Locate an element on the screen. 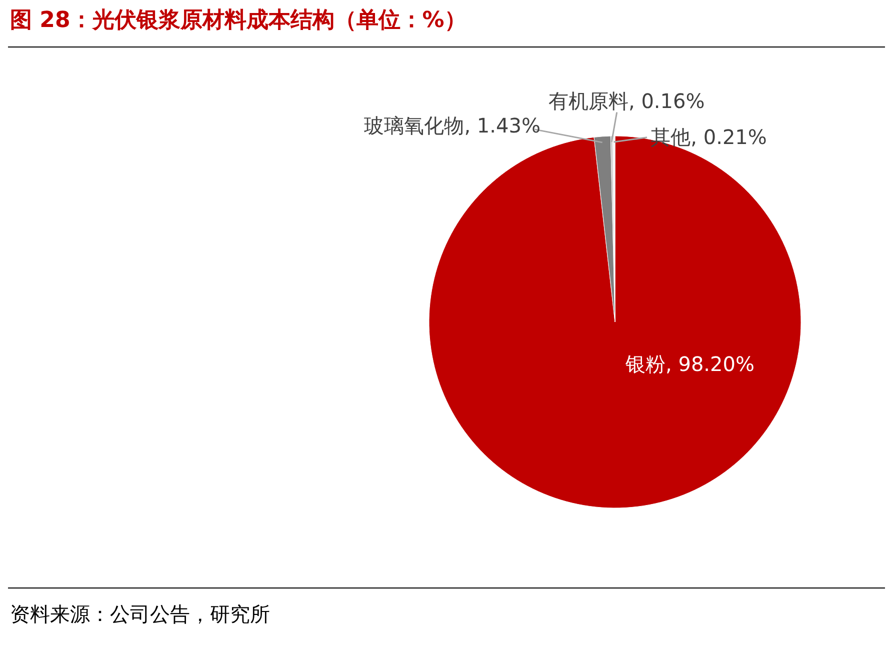  slice-label: 其他, 0.21% is located at coordinates (708, 137).